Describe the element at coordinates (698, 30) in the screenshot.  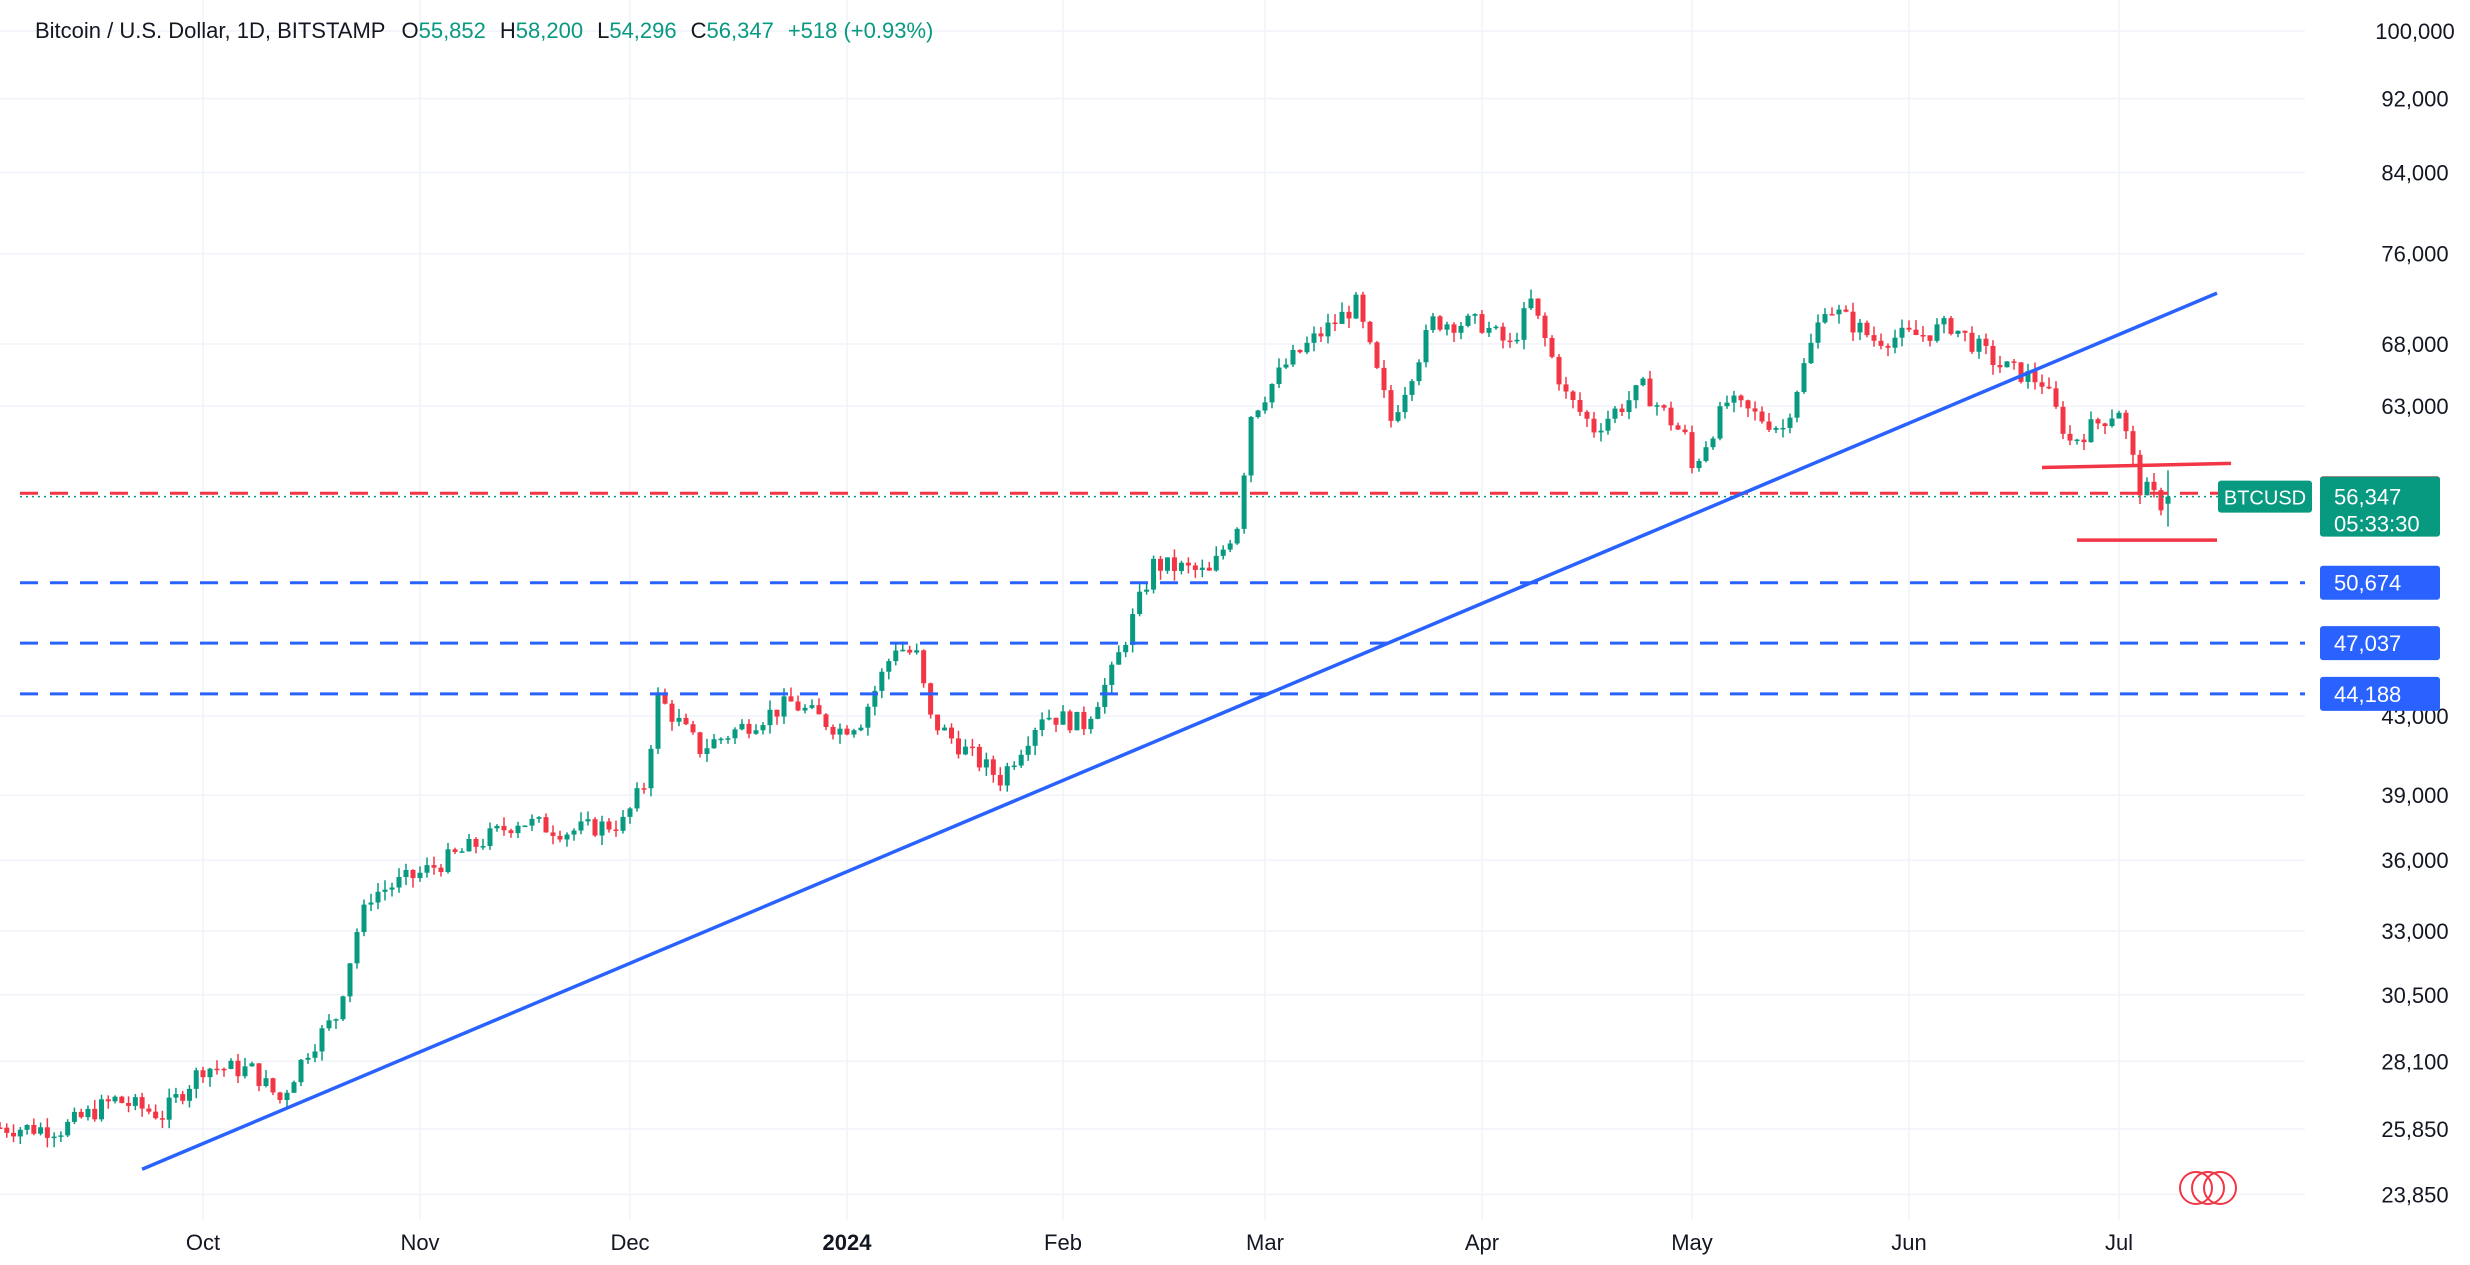
I see `close-label: C` at that location.